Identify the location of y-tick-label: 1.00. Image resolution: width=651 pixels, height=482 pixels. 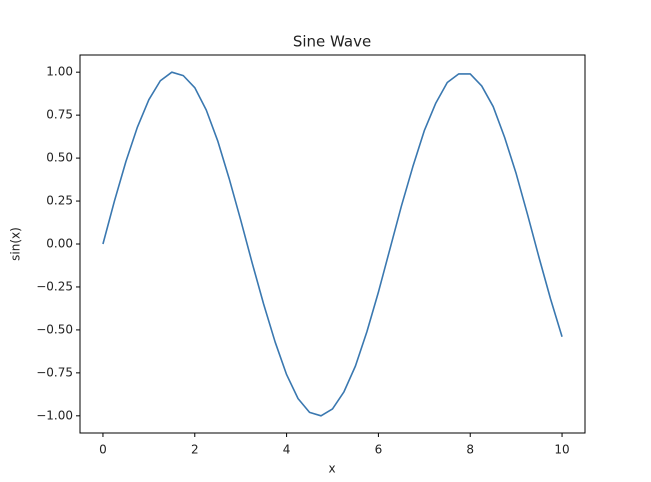
(59, 72).